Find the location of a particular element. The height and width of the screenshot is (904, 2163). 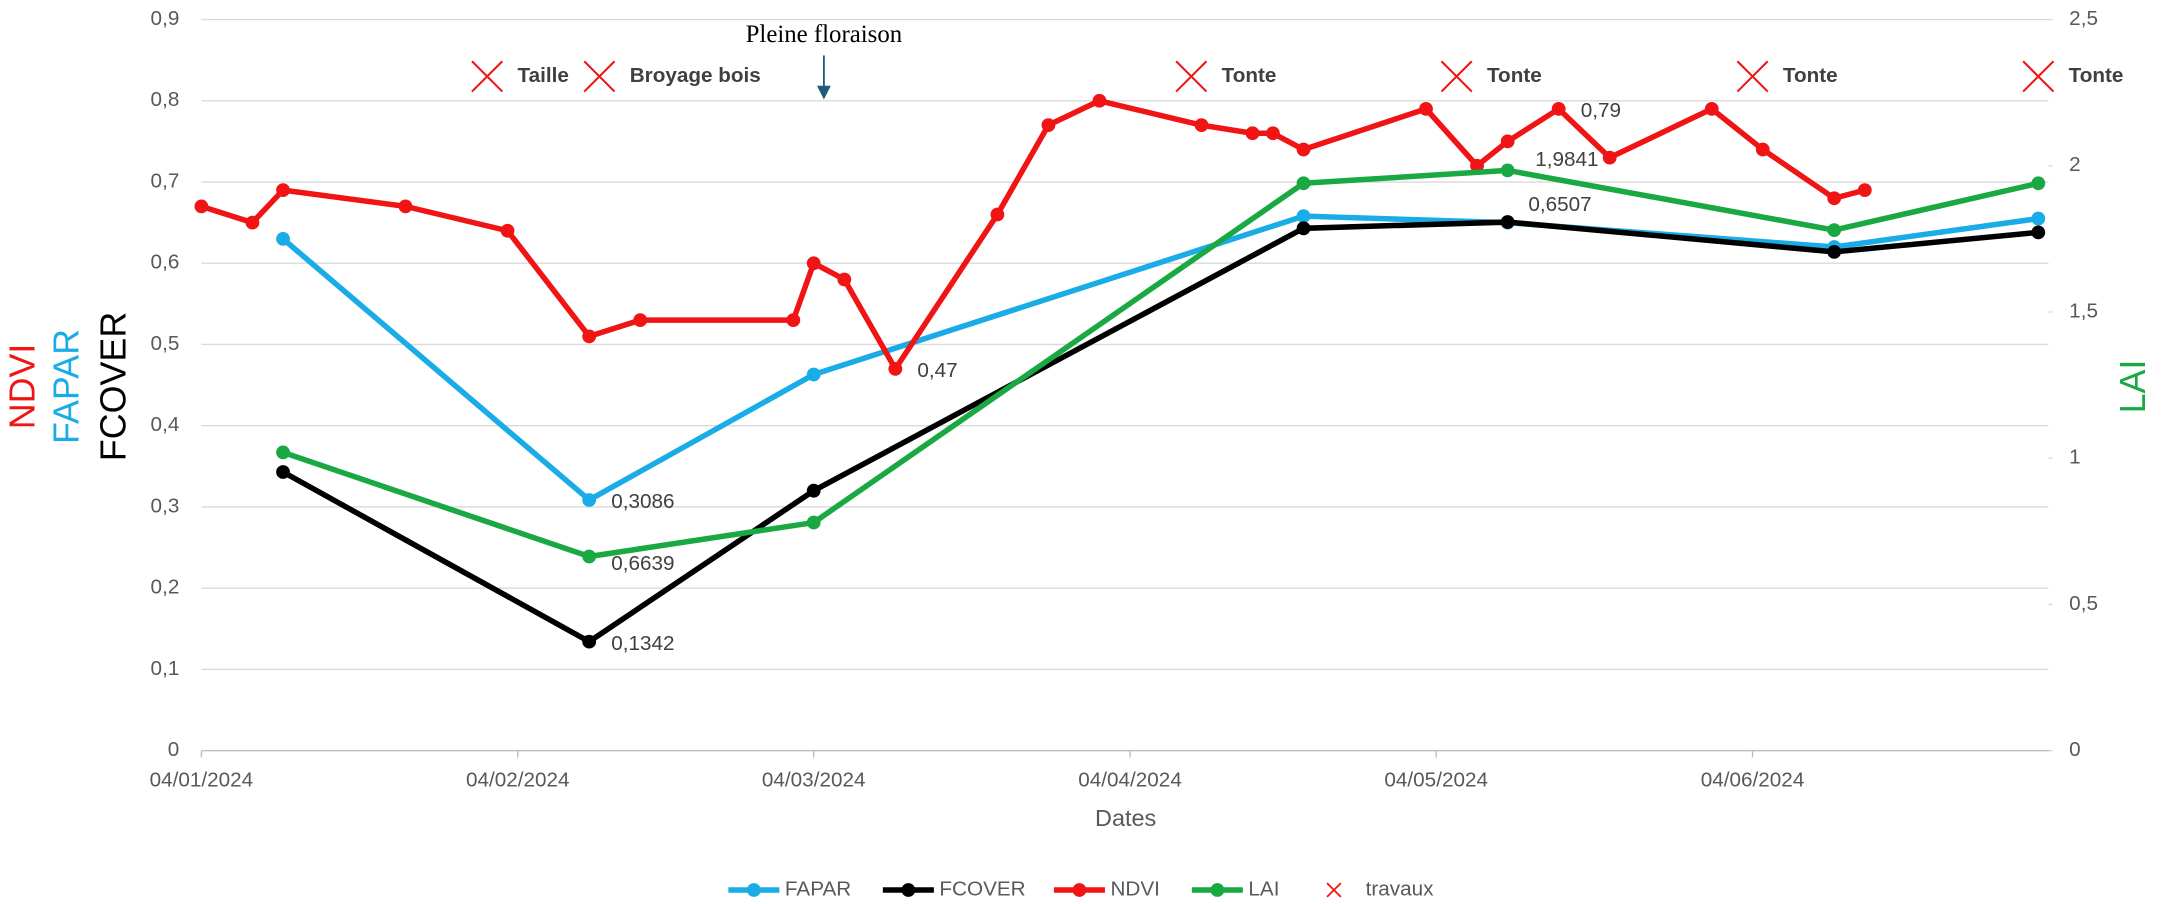

annotation-text: Pleine floraison is located at coordinates (824, 34).